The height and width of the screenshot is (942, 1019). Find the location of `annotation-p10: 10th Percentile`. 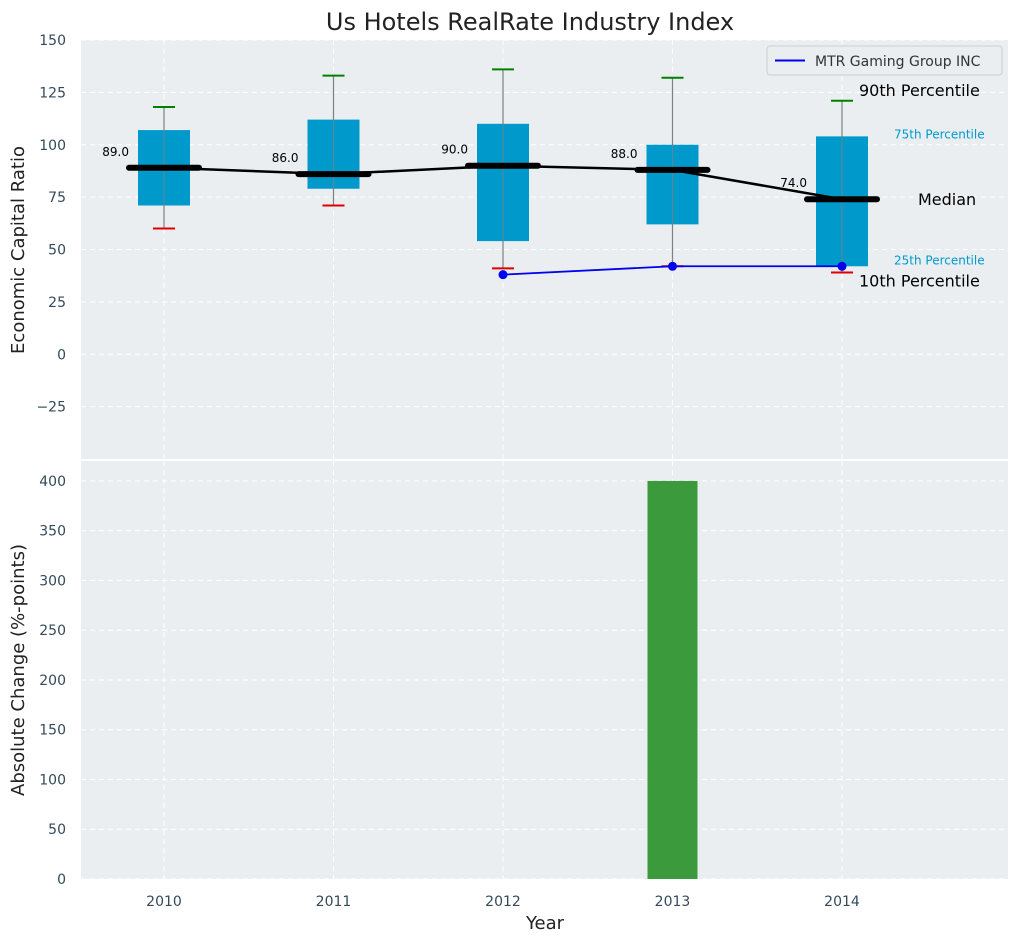

annotation-p10: 10th Percentile is located at coordinates (919, 281).